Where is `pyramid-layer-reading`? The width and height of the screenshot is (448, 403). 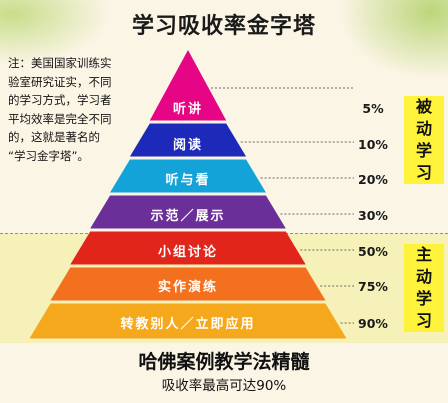
pyramid-layer-reading is located at coordinates (188, 140).